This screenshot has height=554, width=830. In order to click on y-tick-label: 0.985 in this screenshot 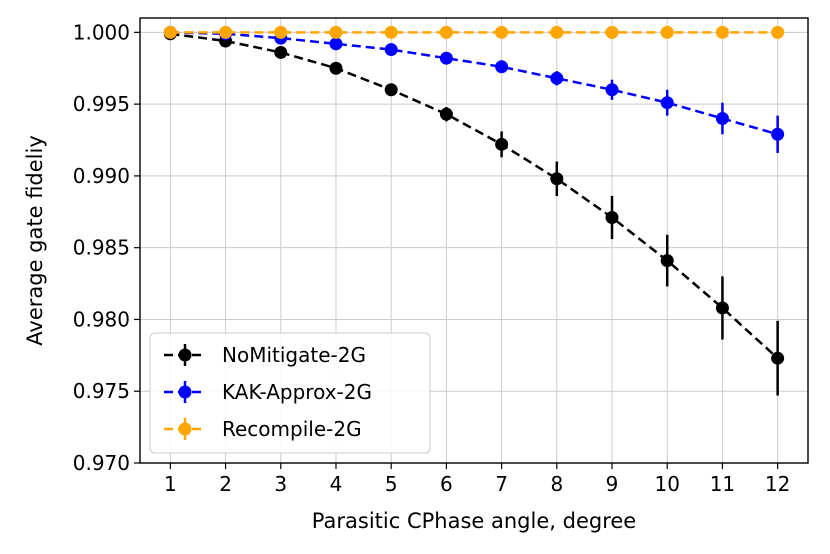, I will do `click(101, 248)`.